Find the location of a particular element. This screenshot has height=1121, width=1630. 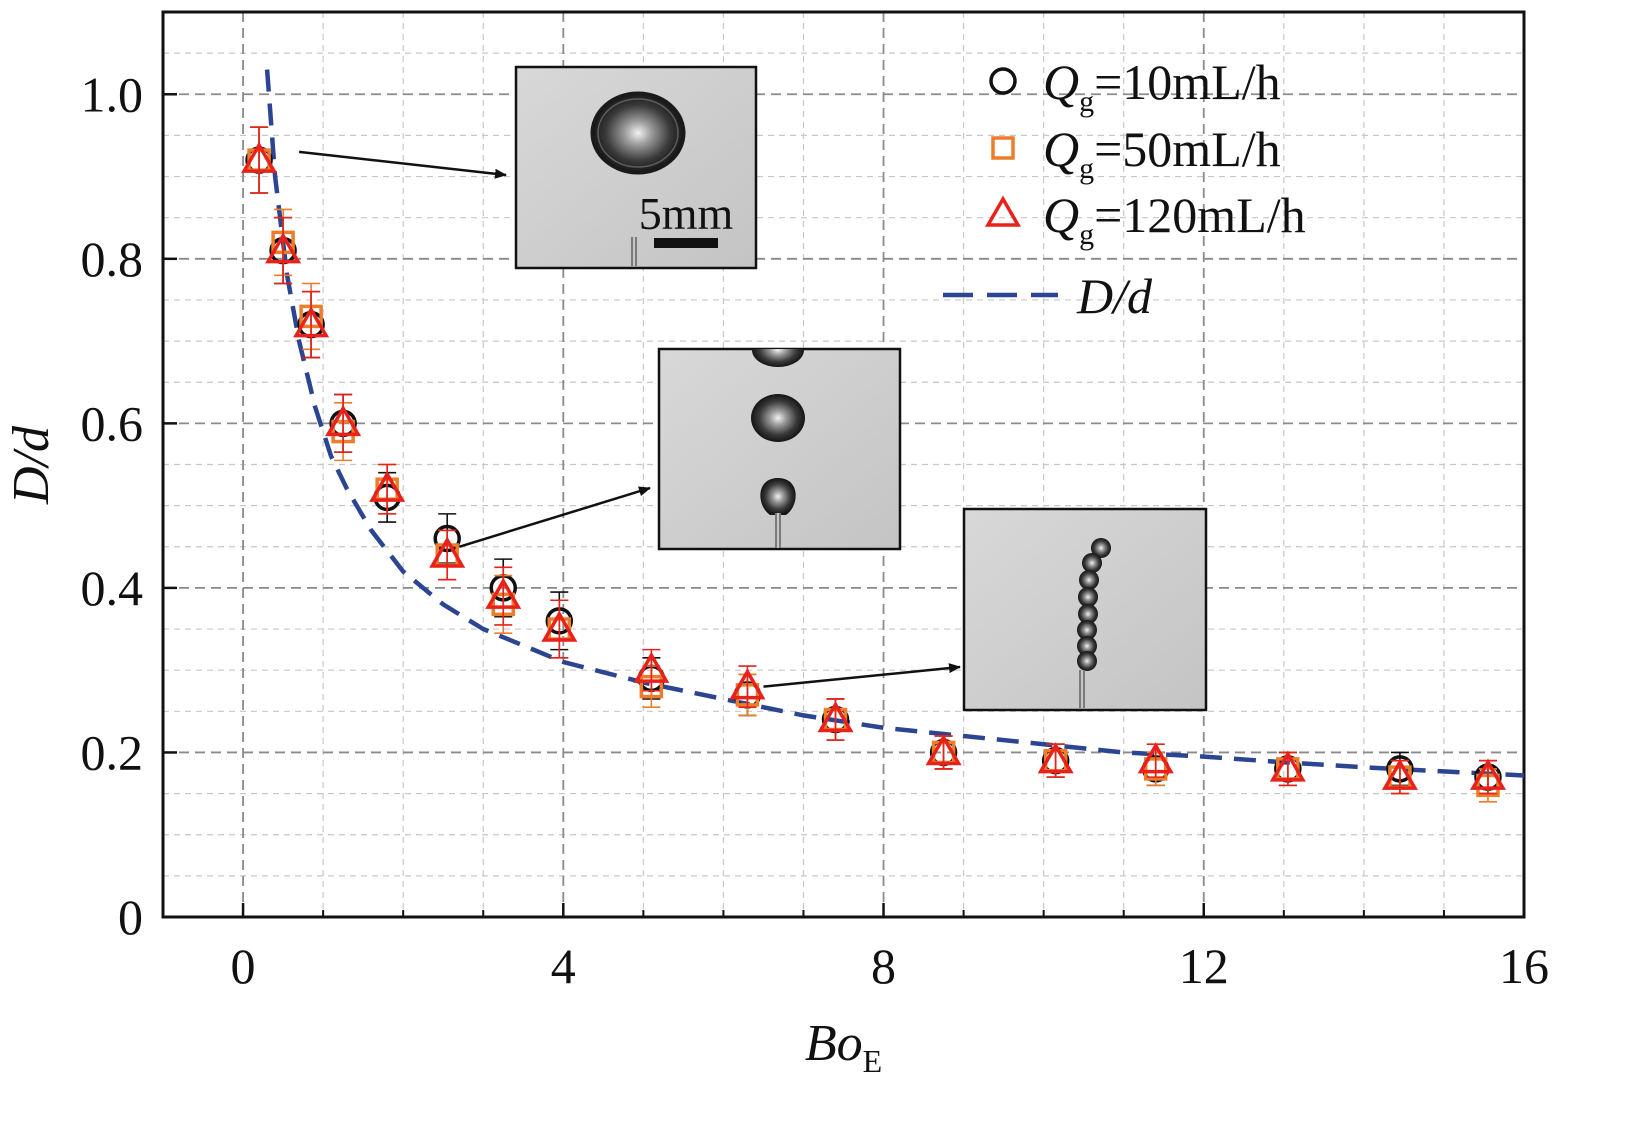

x-axis-title-main: Bo is located at coordinates (834, 1043).